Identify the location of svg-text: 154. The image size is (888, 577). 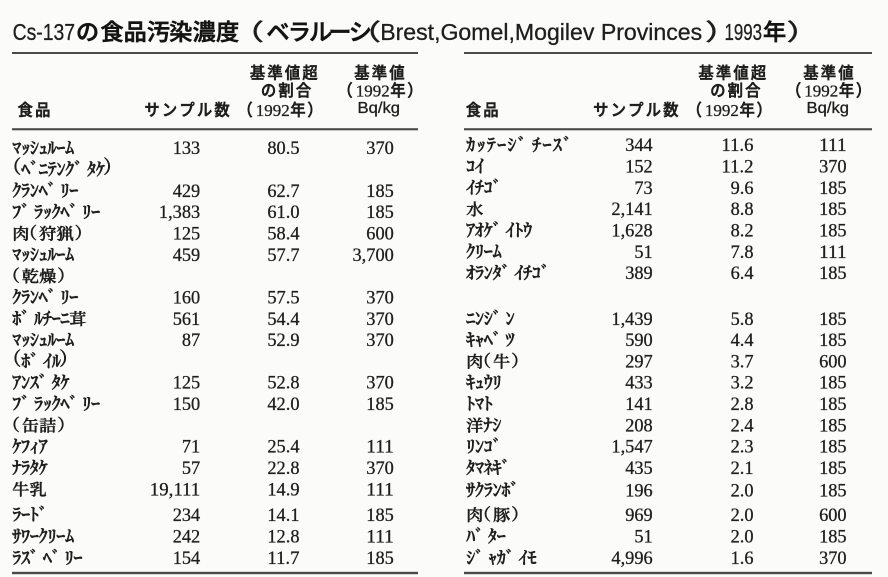
(187, 558).